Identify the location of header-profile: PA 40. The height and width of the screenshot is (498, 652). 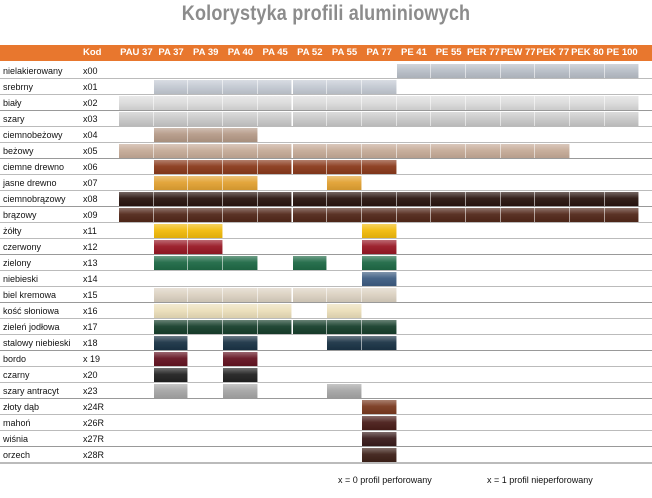
(240, 52).